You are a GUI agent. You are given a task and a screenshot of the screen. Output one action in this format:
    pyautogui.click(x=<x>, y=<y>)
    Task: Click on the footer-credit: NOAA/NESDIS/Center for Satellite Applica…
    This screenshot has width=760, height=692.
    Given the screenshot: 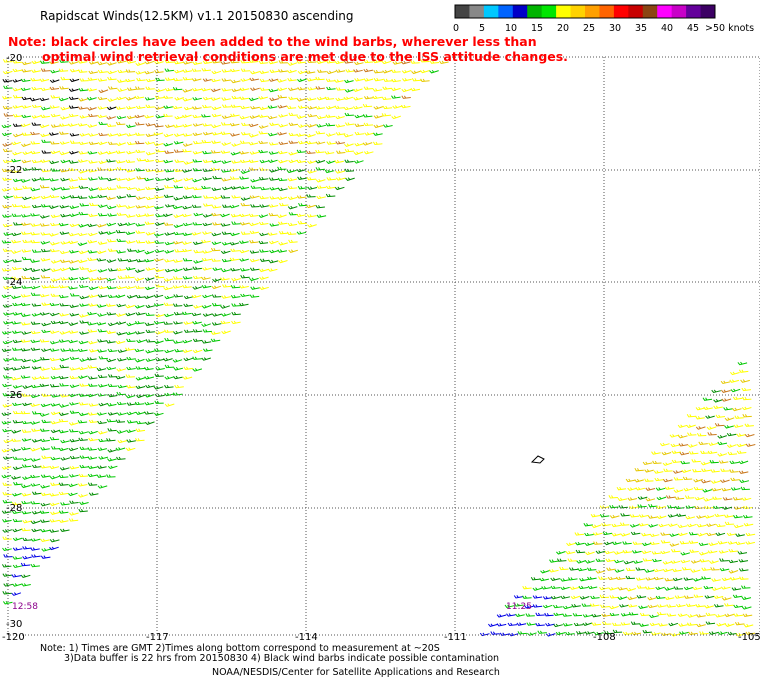 What is the action you would take?
    pyautogui.click(x=356, y=672)
    